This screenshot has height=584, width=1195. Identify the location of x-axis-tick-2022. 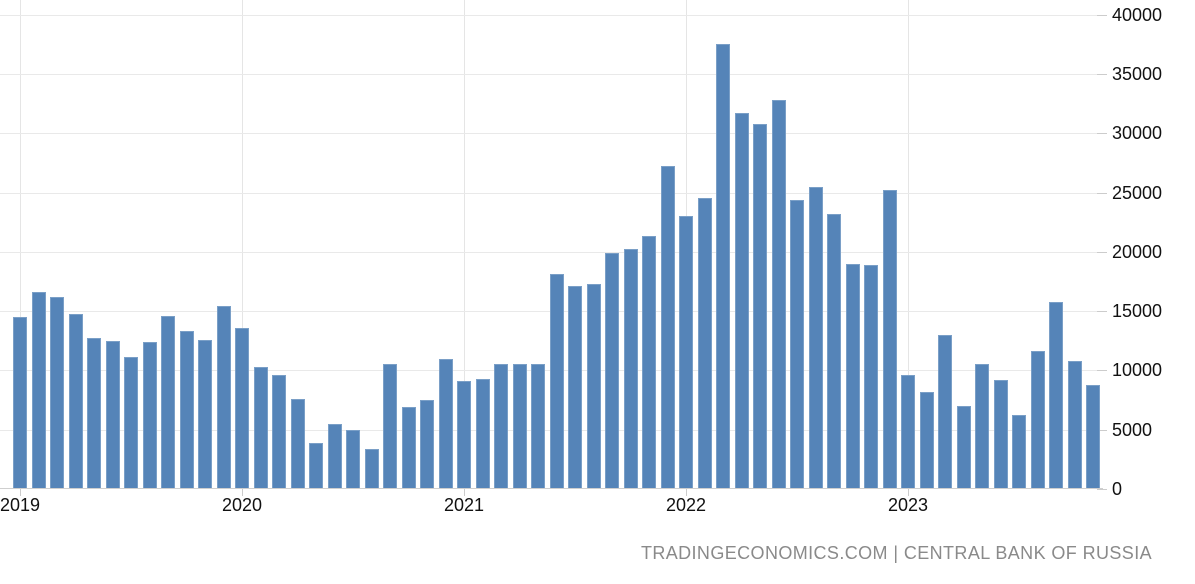
(686, 492).